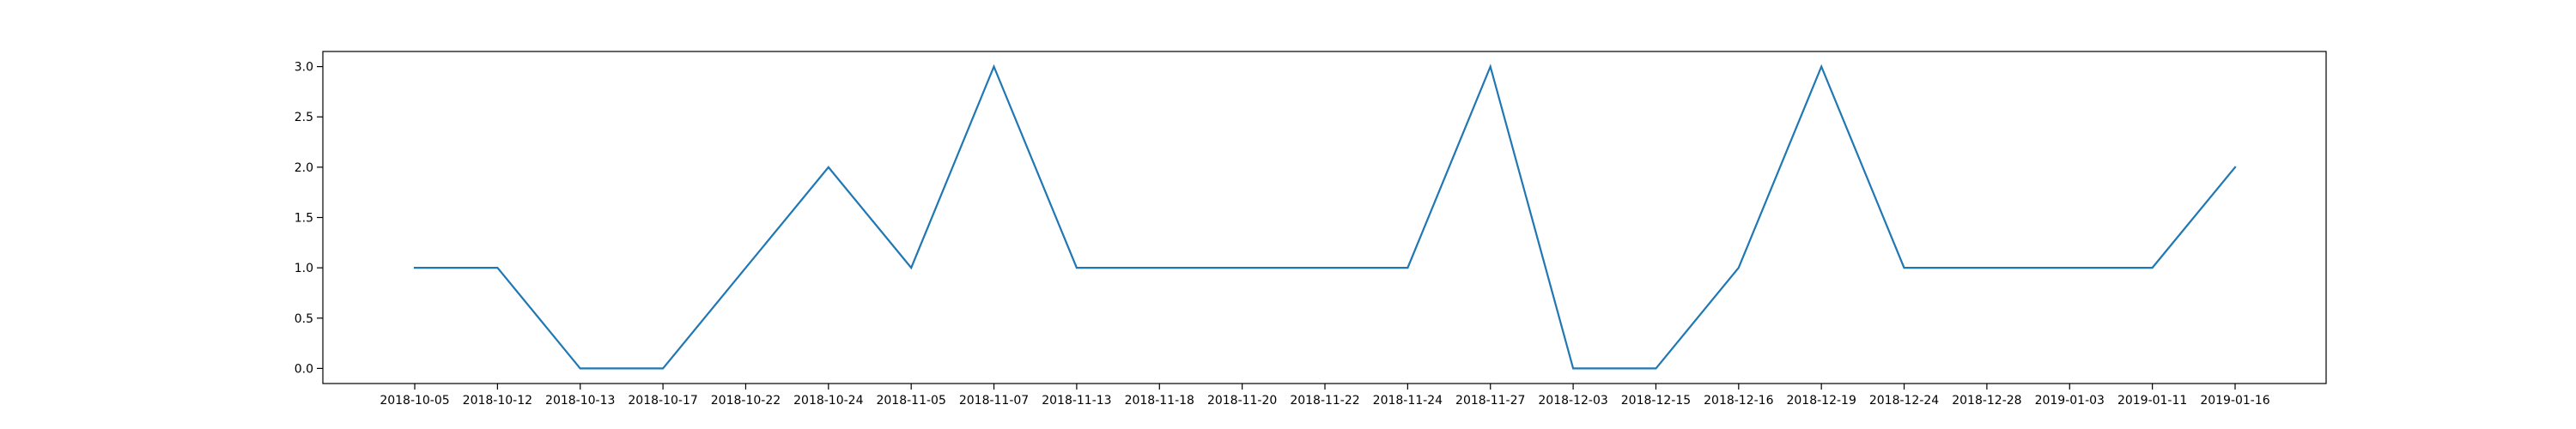 The height and width of the screenshot is (429, 2576). I want to click on x-tick-label: 2018-10-05, so click(414, 401).